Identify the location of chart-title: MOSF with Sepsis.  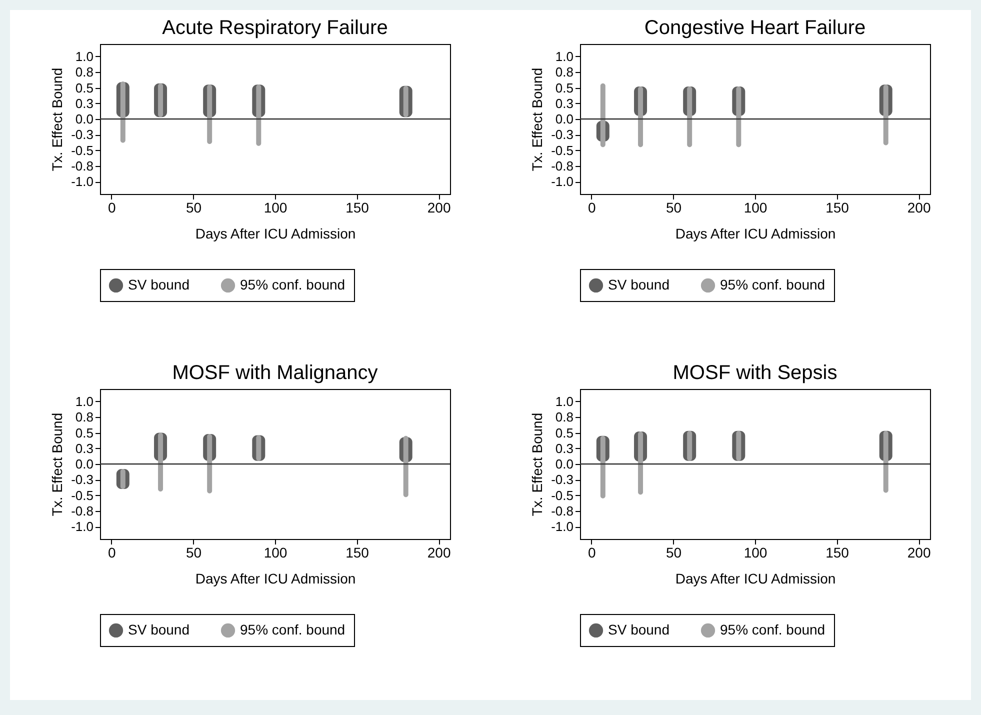
(755, 373).